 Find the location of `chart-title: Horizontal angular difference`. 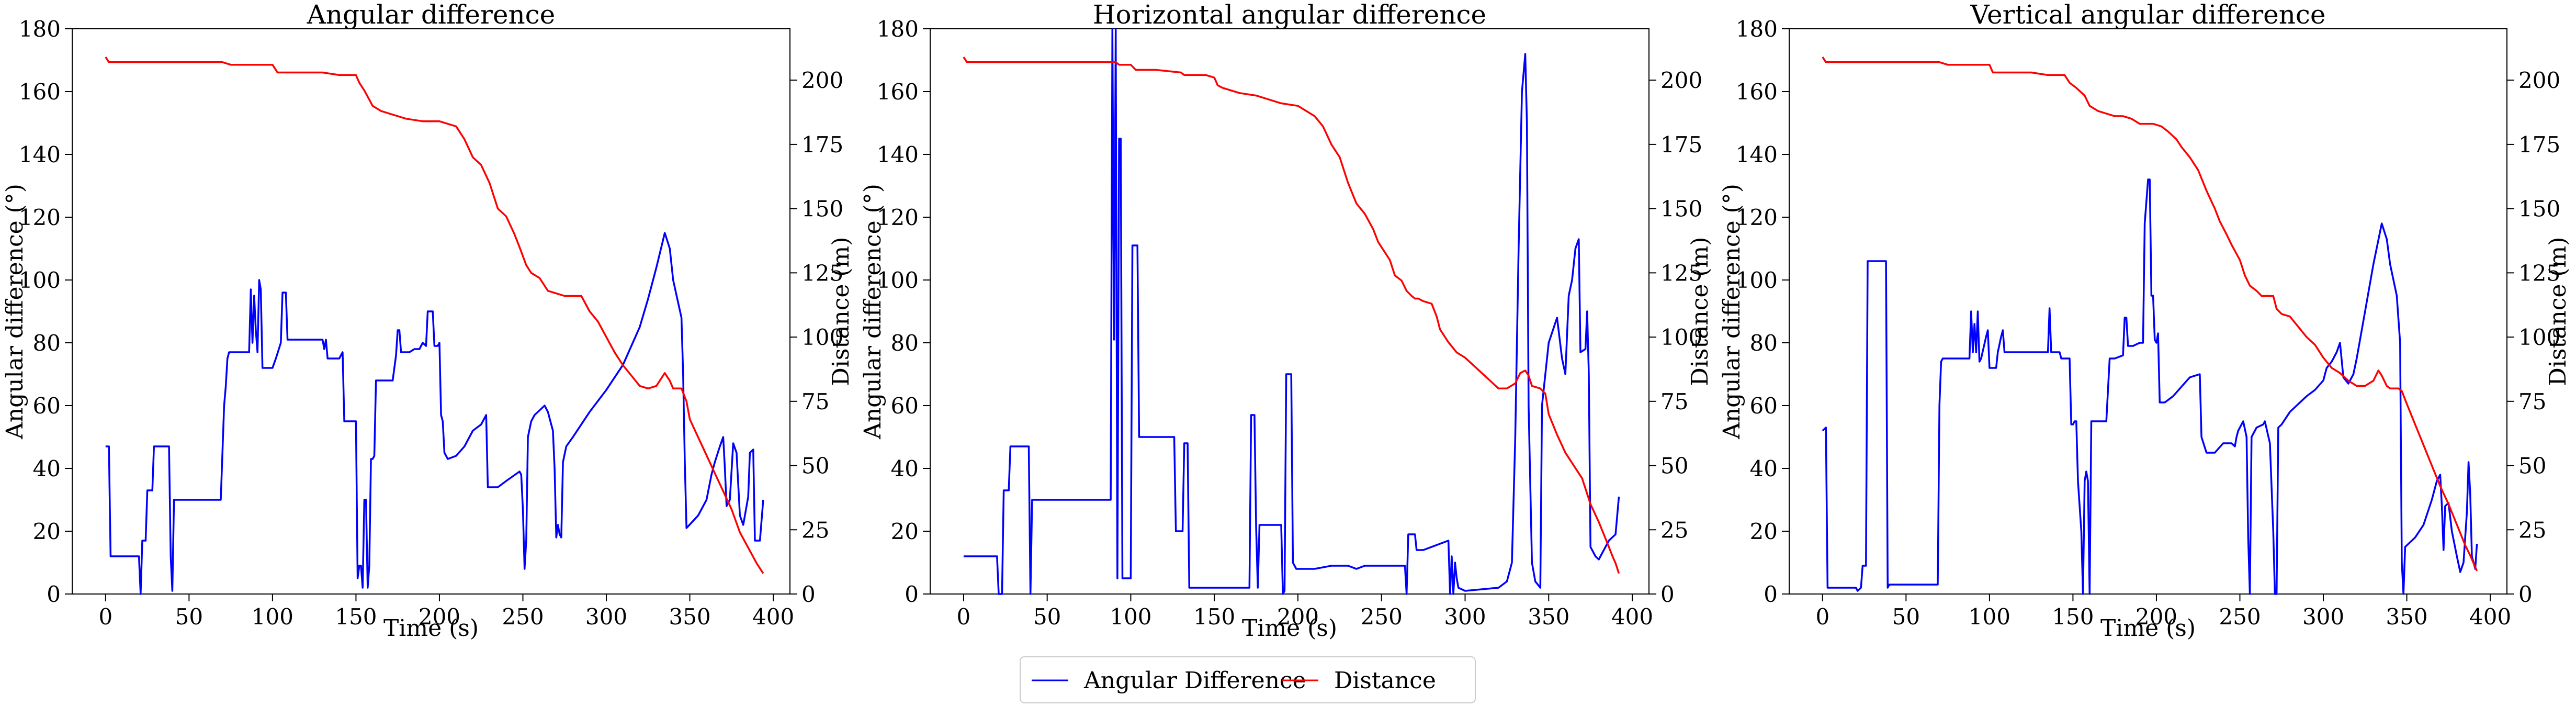

chart-title: Horizontal angular difference is located at coordinates (1289, 15).